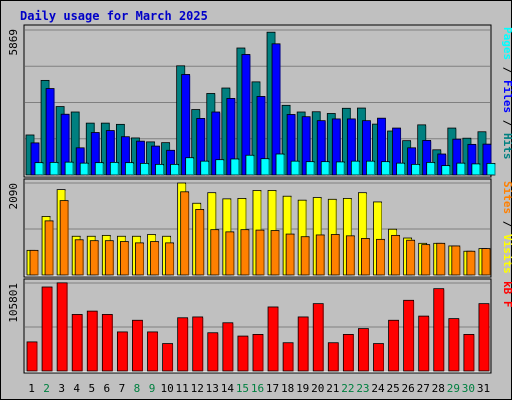  Describe the element at coordinates (483, 388) in the screenshot. I see `x-tick-label-31: 31` at that location.